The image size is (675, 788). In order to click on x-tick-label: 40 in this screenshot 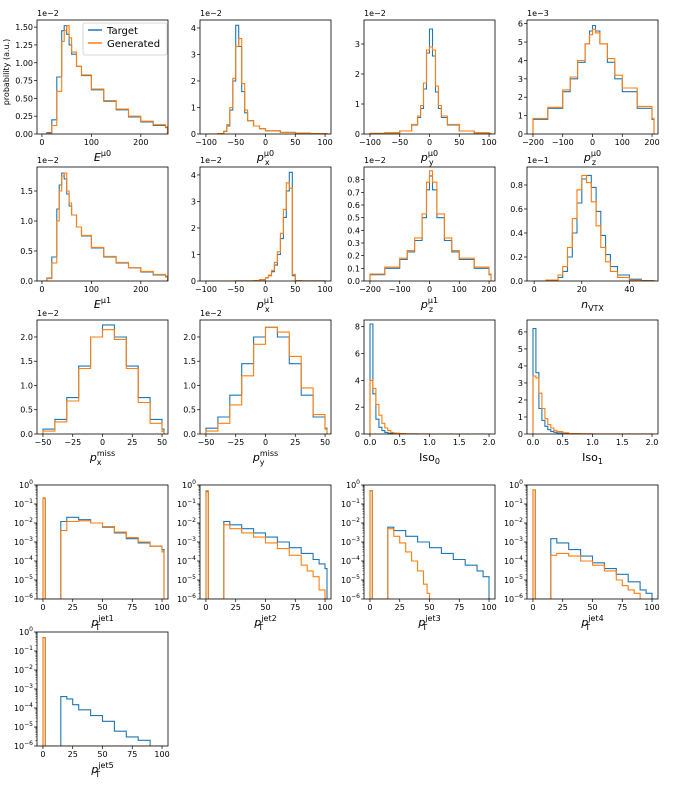, I will do `click(629, 289)`.